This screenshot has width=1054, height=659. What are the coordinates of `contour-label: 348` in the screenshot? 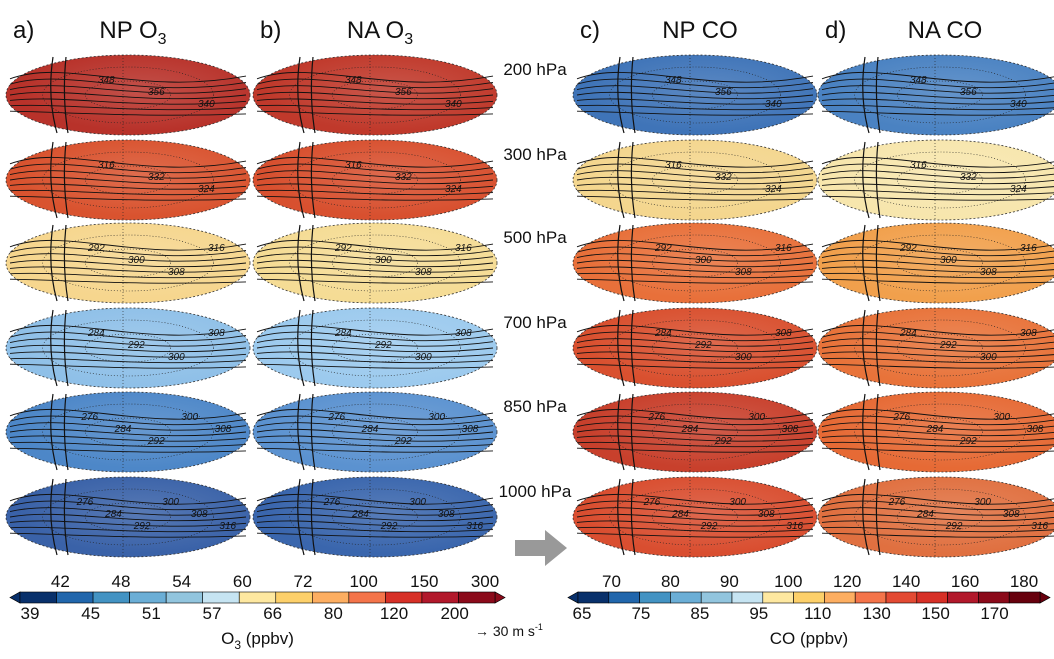 It's located at (106, 80).